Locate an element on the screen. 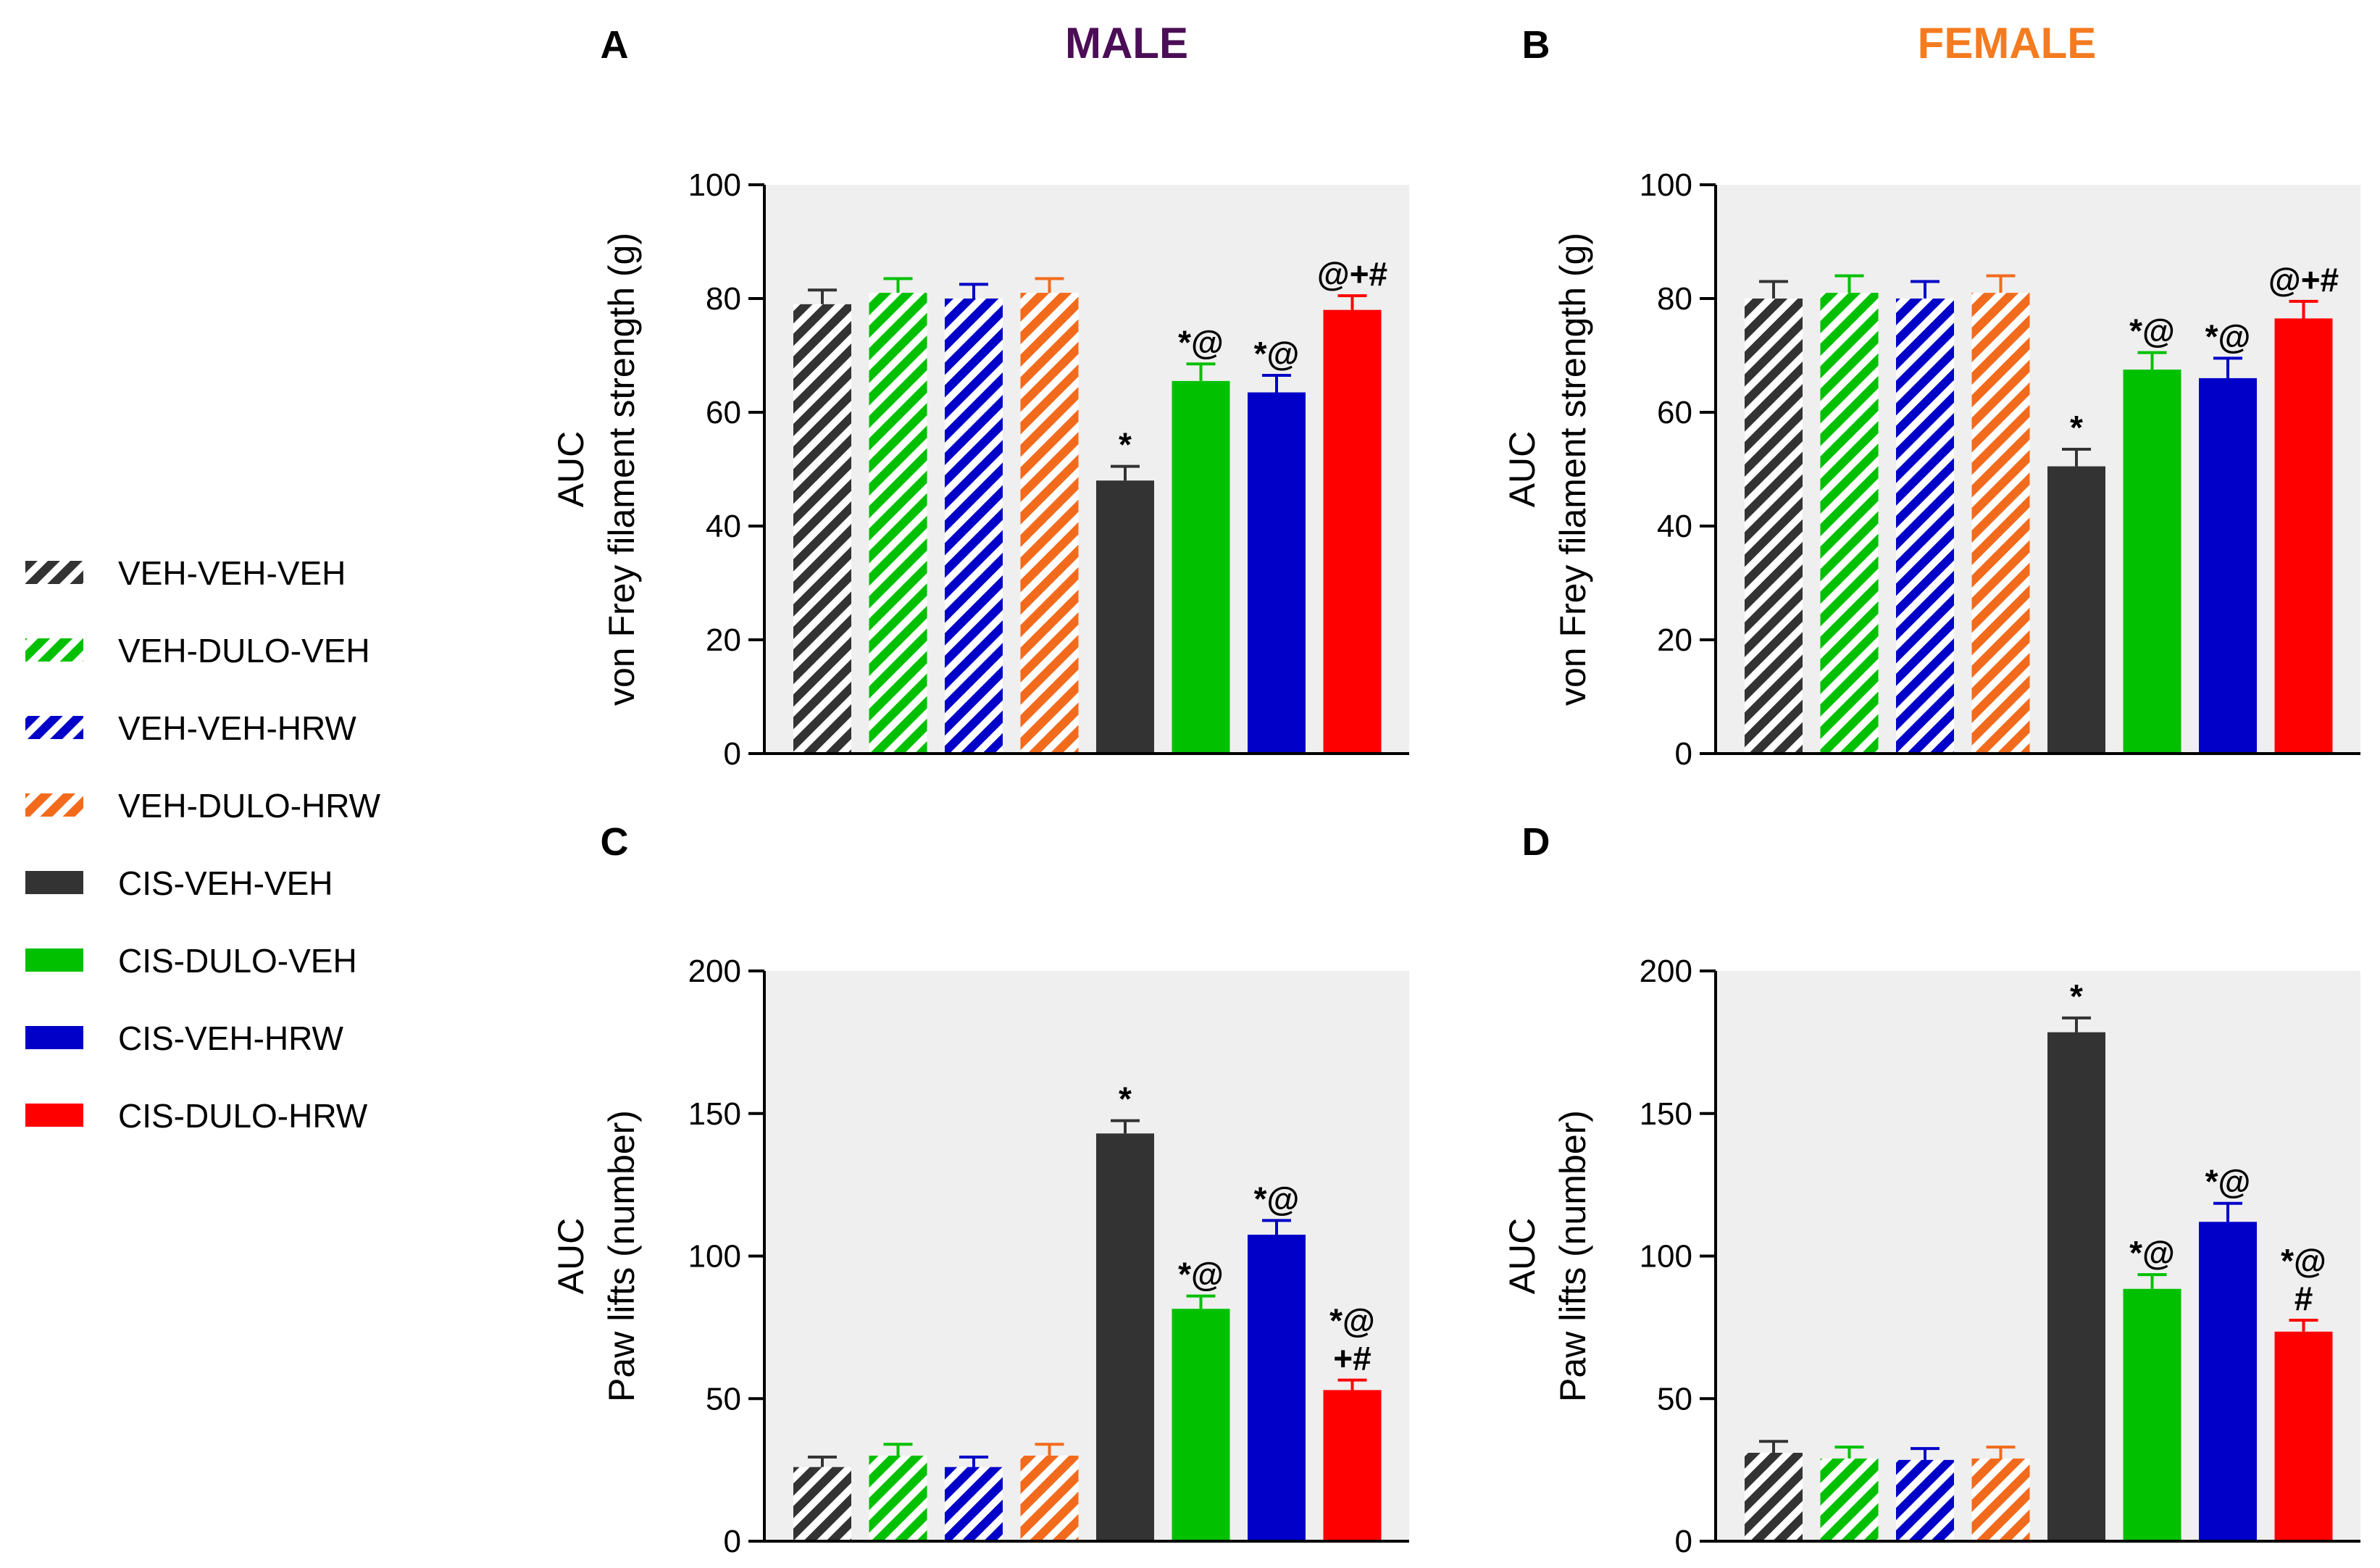  y-tick-label: 150 is located at coordinates (714, 1114).